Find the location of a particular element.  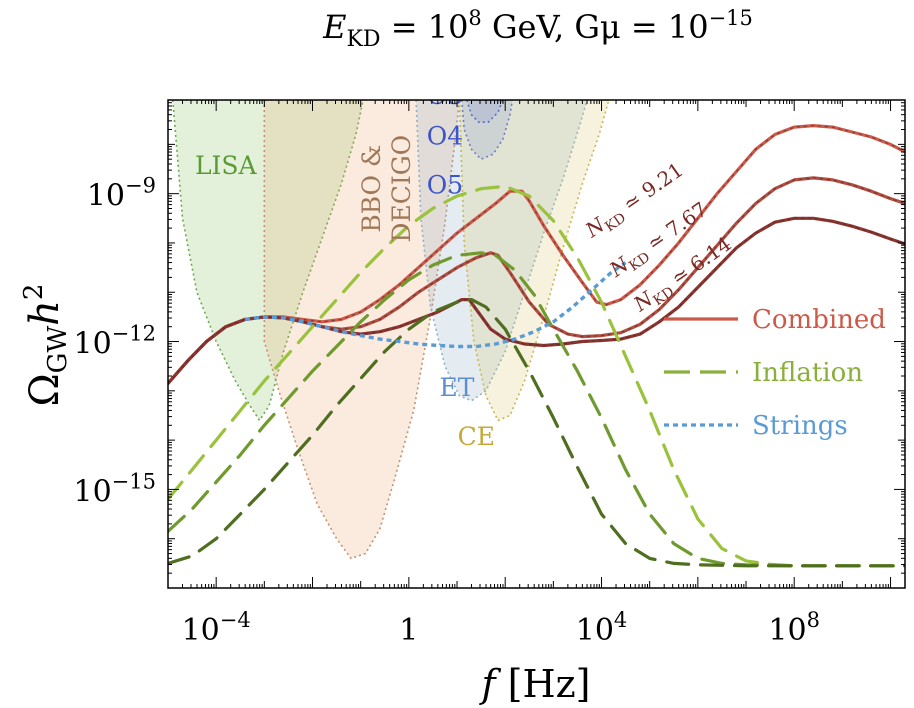

label-o5: O5 is located at coordinates (445, 185).